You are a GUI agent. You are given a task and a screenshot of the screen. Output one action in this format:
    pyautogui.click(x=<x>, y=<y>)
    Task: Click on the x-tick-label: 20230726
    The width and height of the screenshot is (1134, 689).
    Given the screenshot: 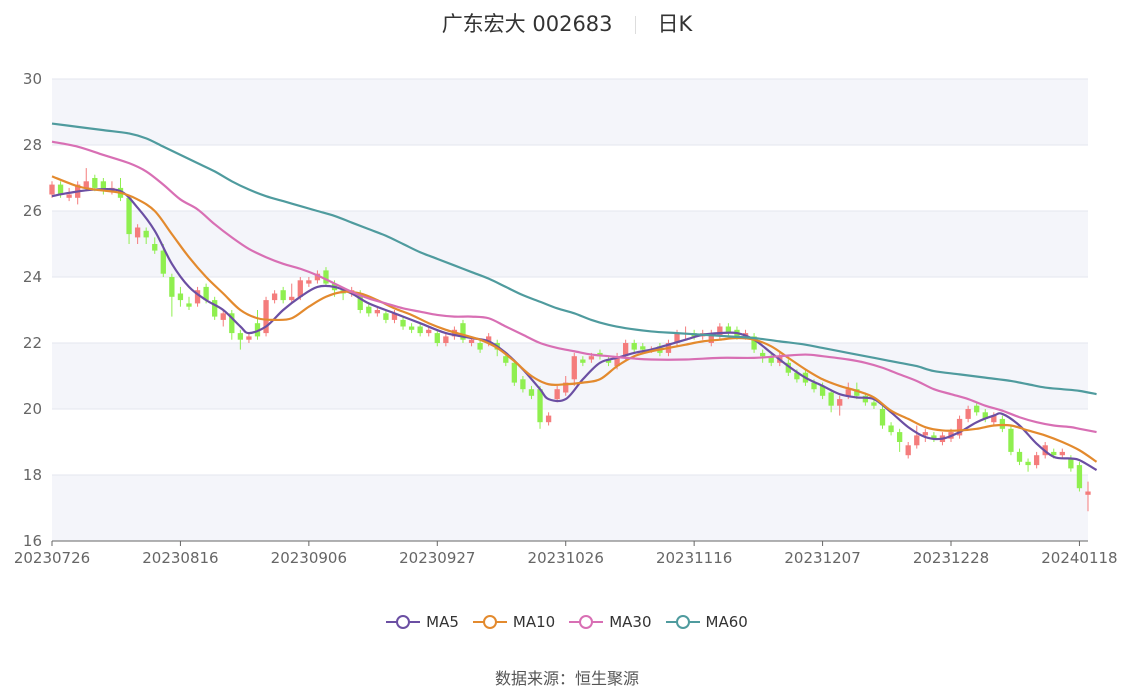 What is the action you would take?
    pyautogui.click(x=52, y=558)
    